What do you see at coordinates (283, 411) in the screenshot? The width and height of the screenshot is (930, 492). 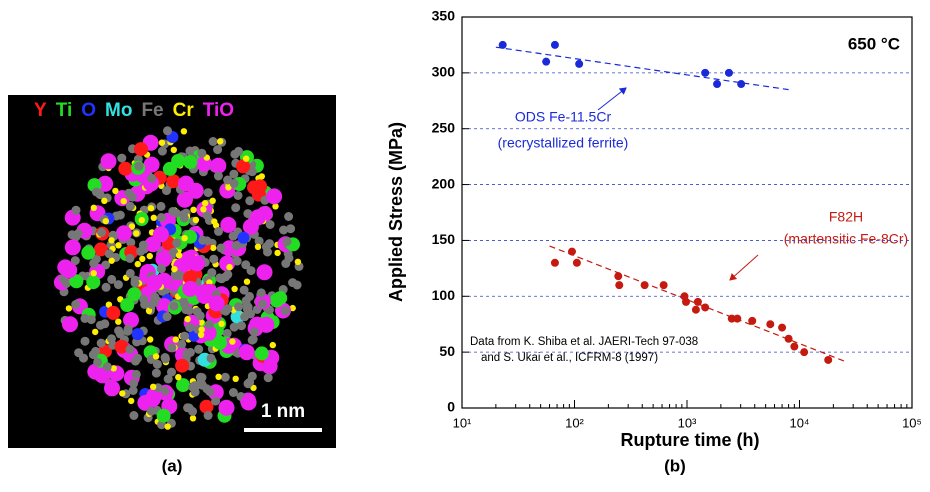 I see `scale-bar-label: 1 nm` at bounding box center [283, 411].